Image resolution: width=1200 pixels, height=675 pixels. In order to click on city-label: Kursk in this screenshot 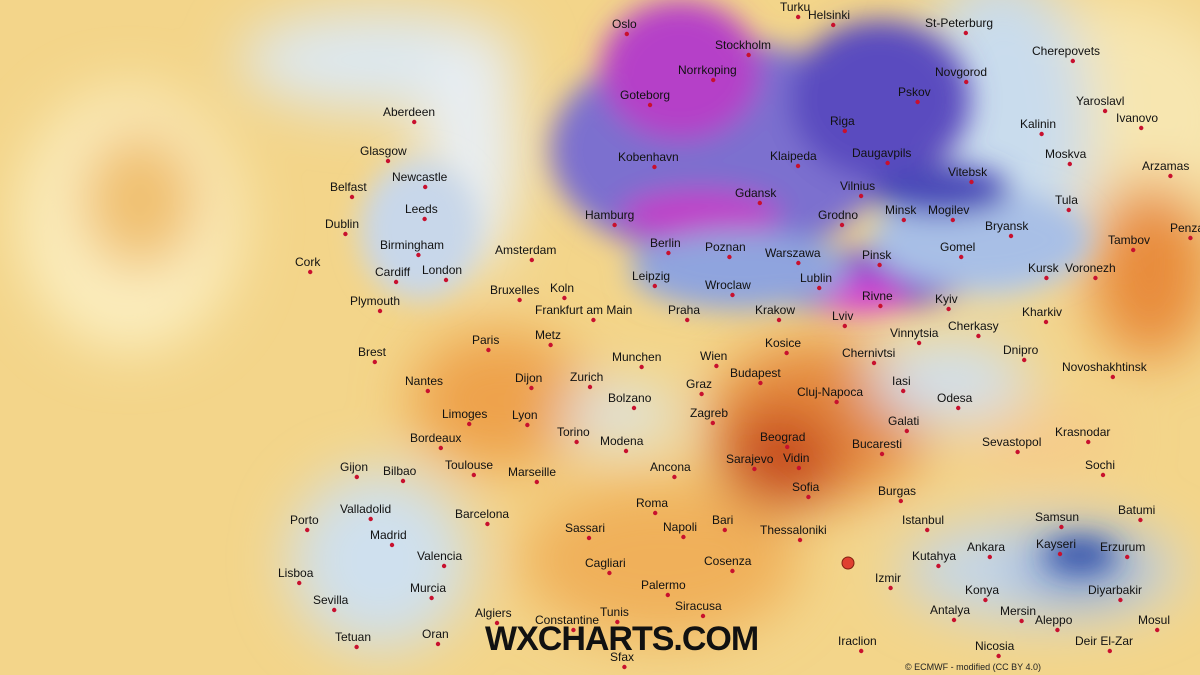, I will do `click(1044, 268)`.